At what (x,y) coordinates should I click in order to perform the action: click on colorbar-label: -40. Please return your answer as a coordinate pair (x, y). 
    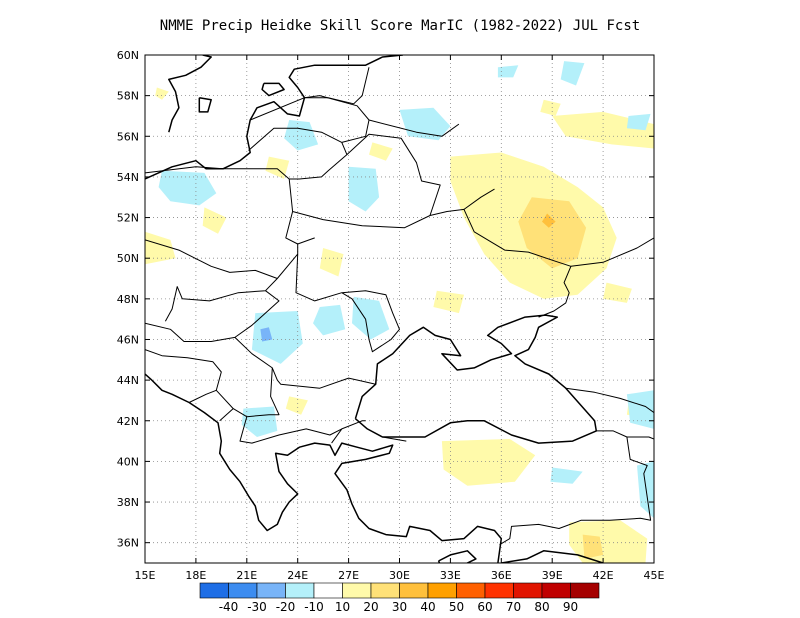
    Looking at the image, I should click on (229, 607).